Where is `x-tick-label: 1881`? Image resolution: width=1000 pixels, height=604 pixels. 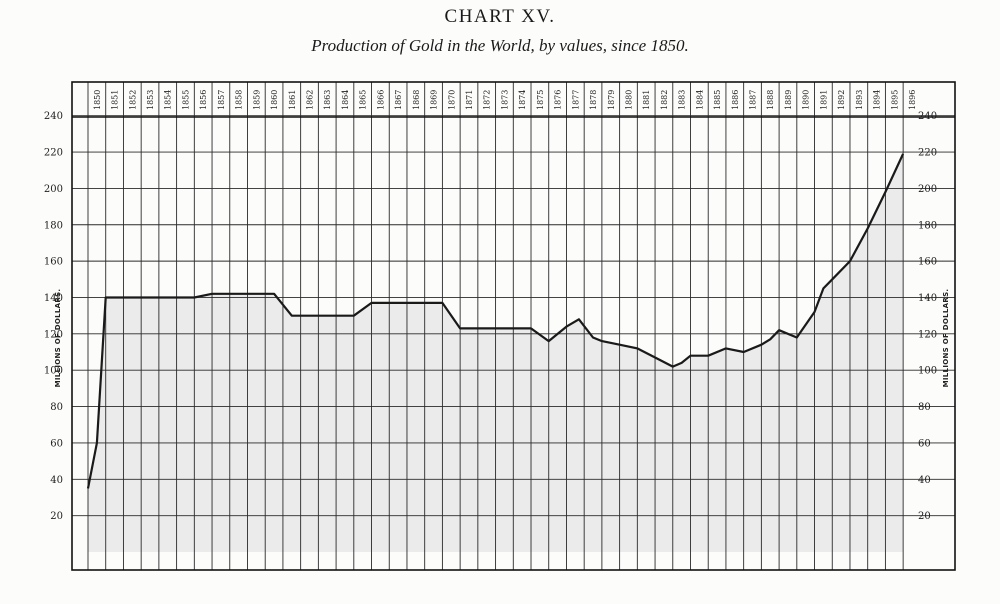
x-tick-label: 1881 is located at coordinates (646, 100).